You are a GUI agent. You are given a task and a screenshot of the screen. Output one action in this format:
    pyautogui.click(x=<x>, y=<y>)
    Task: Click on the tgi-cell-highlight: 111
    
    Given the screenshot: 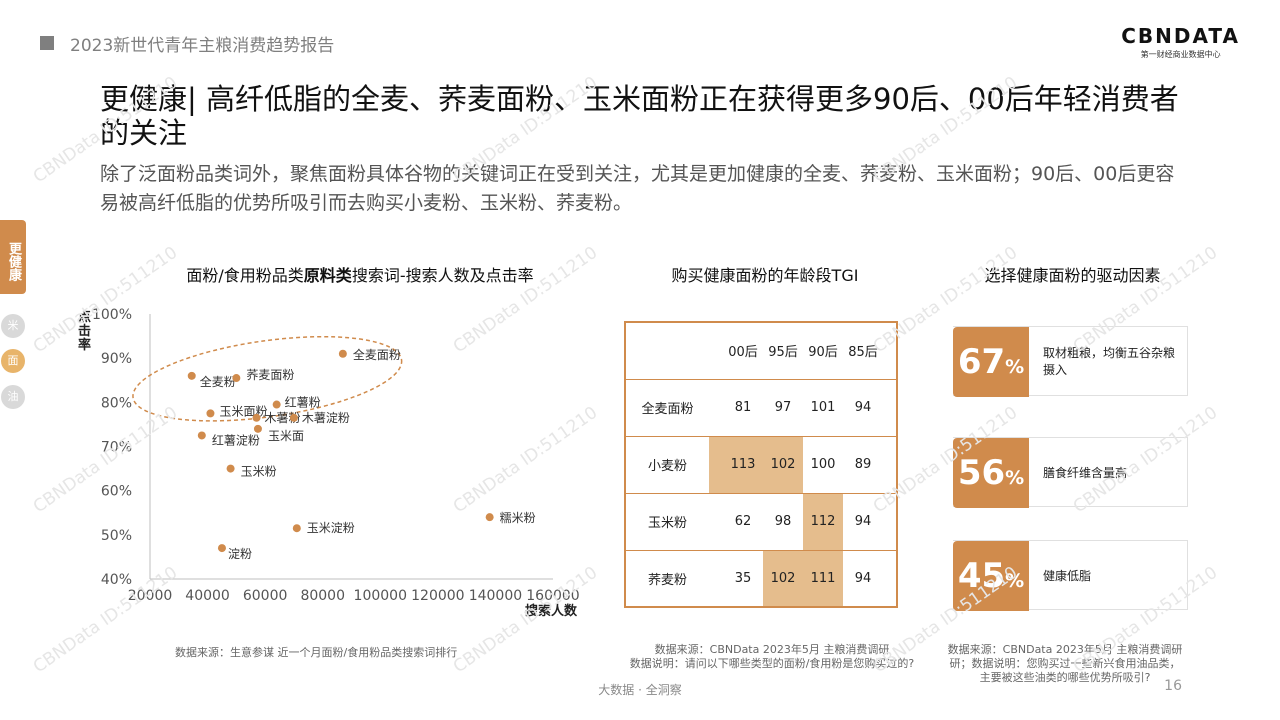 What is the action you would take?
    pyautogui.click(x=823, y=579)
    